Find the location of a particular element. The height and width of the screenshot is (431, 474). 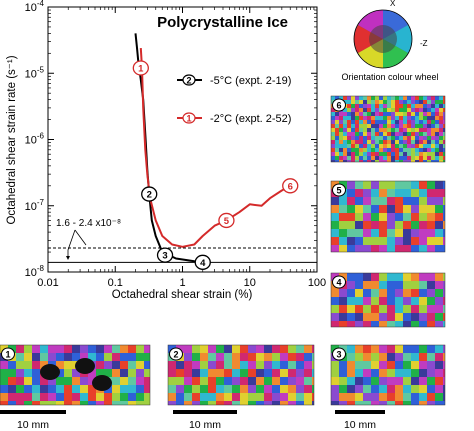

band-annotation: 1.6 - 2.4 x10⁻⁸ is located at coordinates (88, 223).